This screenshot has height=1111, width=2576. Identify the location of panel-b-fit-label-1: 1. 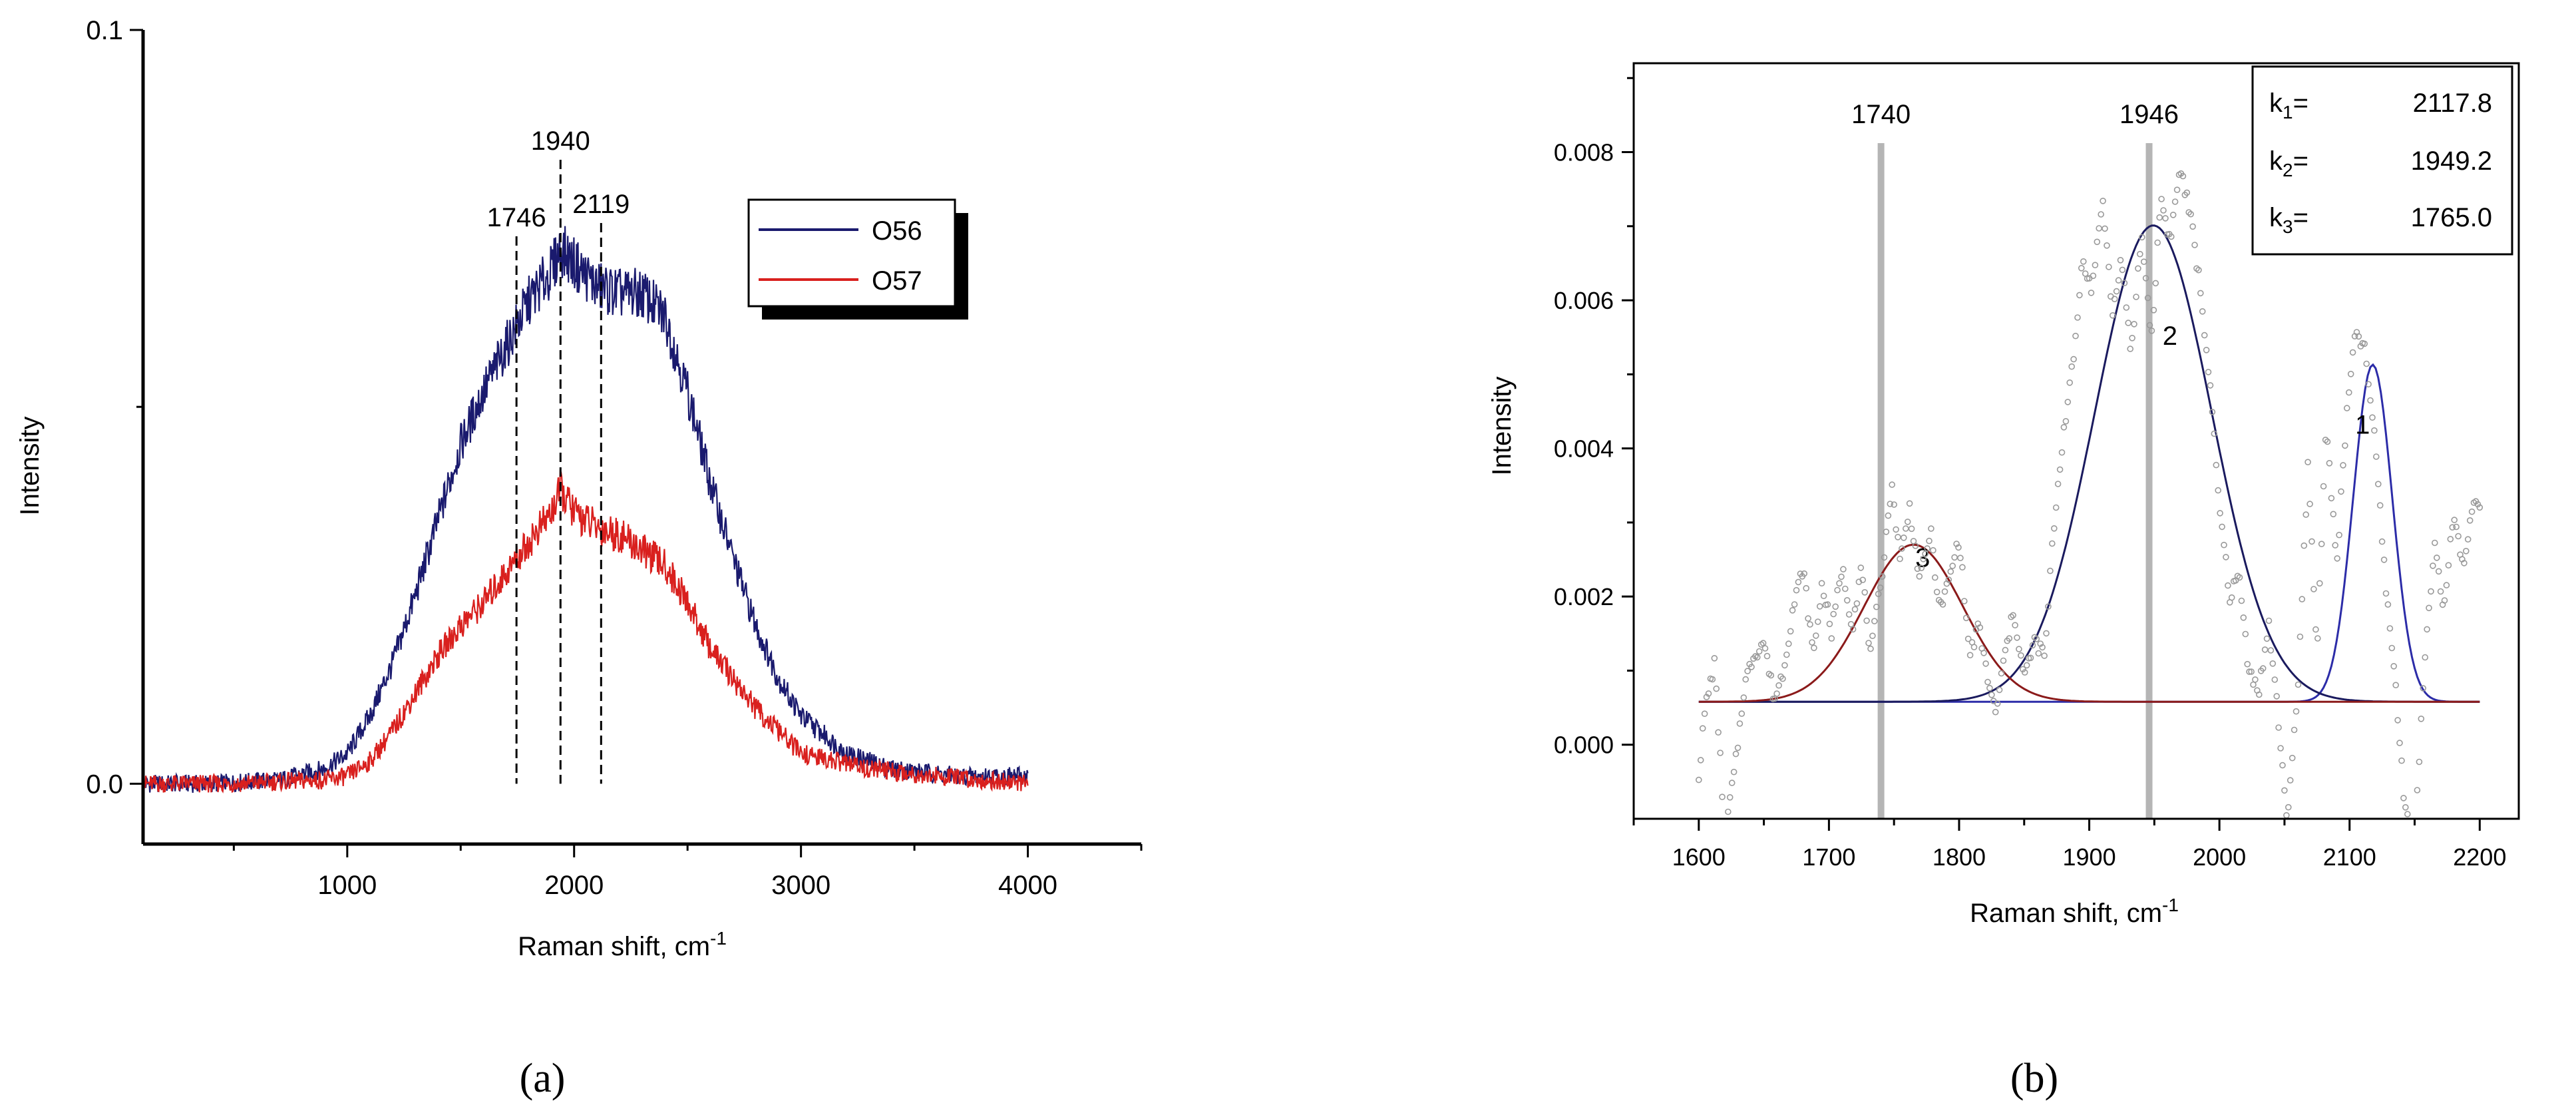
(2362, 424).